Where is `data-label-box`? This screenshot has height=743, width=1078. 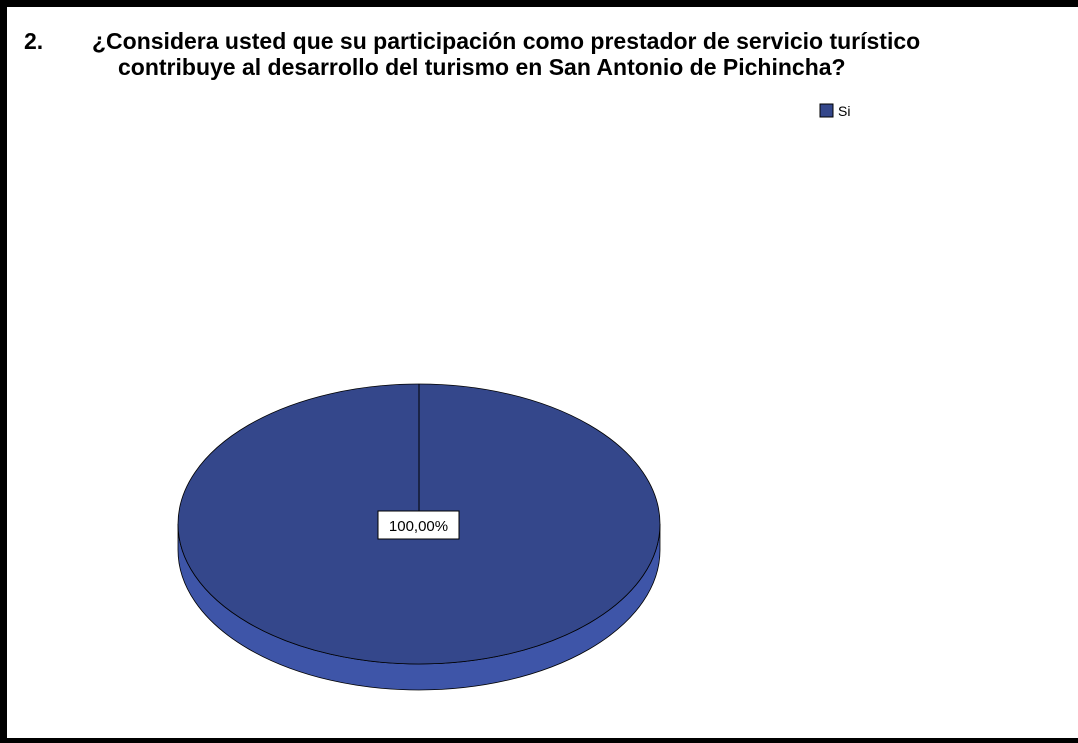 data-label-box is located at coordinates (418, 525).